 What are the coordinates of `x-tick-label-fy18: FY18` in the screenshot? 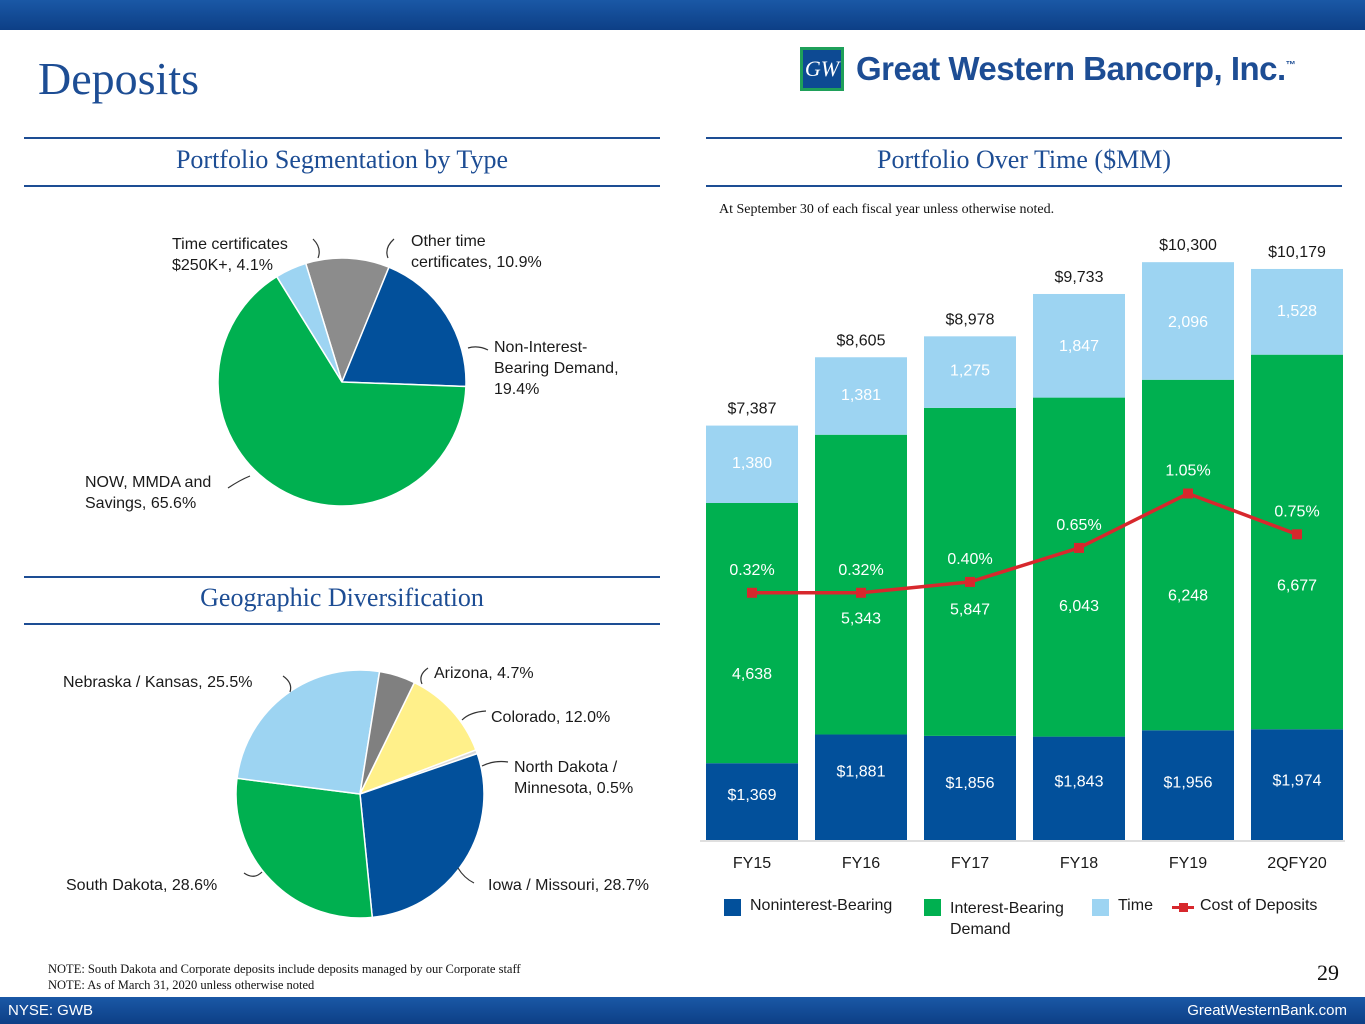 It's located at (1079, 863).